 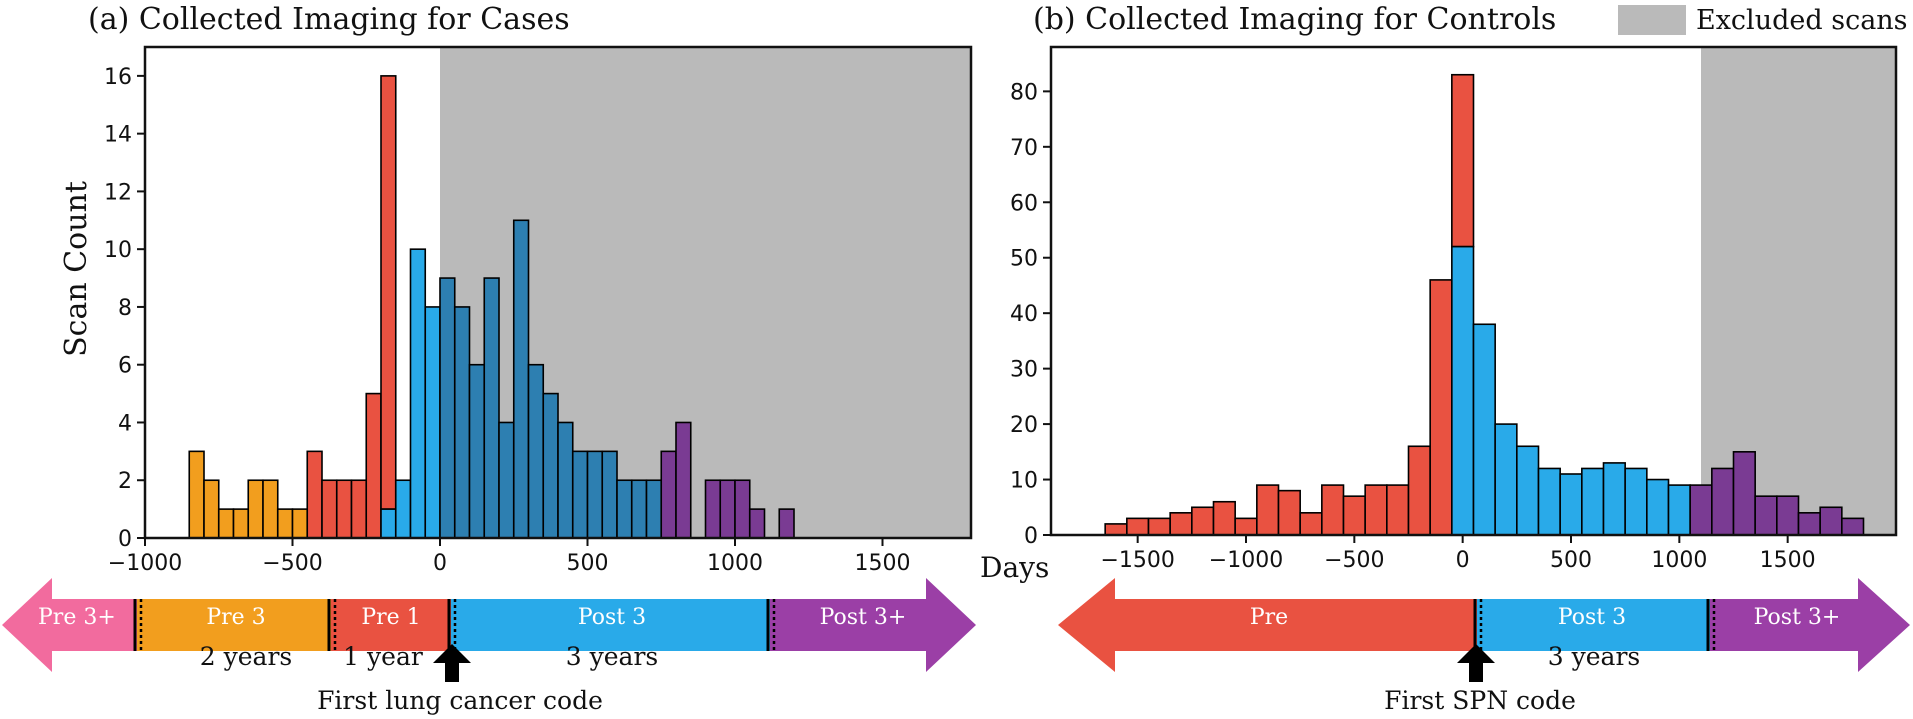 I want to click on timeline-a-event-label: First lung cancer code, so click(x=460, y=700).